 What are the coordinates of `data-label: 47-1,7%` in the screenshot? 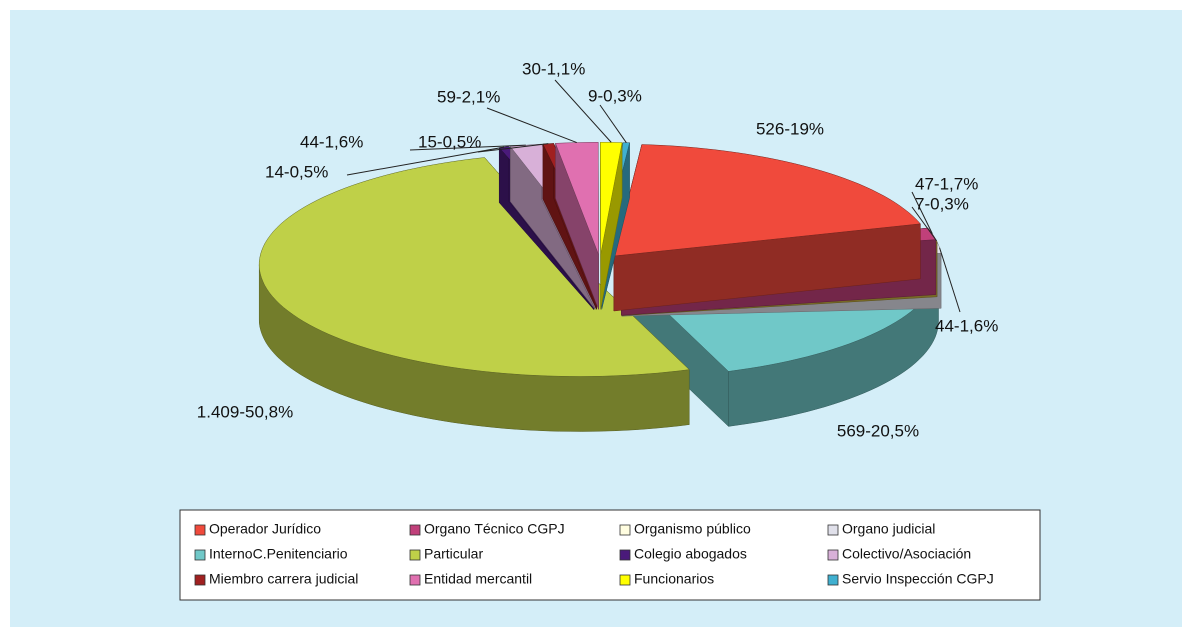 It's located at (946, 183).